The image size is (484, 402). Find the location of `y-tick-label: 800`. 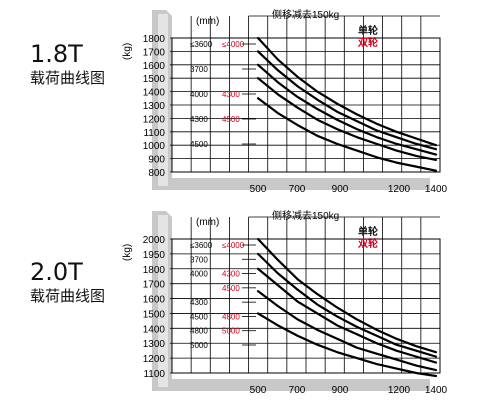

y-tick-label: 800 is located at coordinates (156, 173).